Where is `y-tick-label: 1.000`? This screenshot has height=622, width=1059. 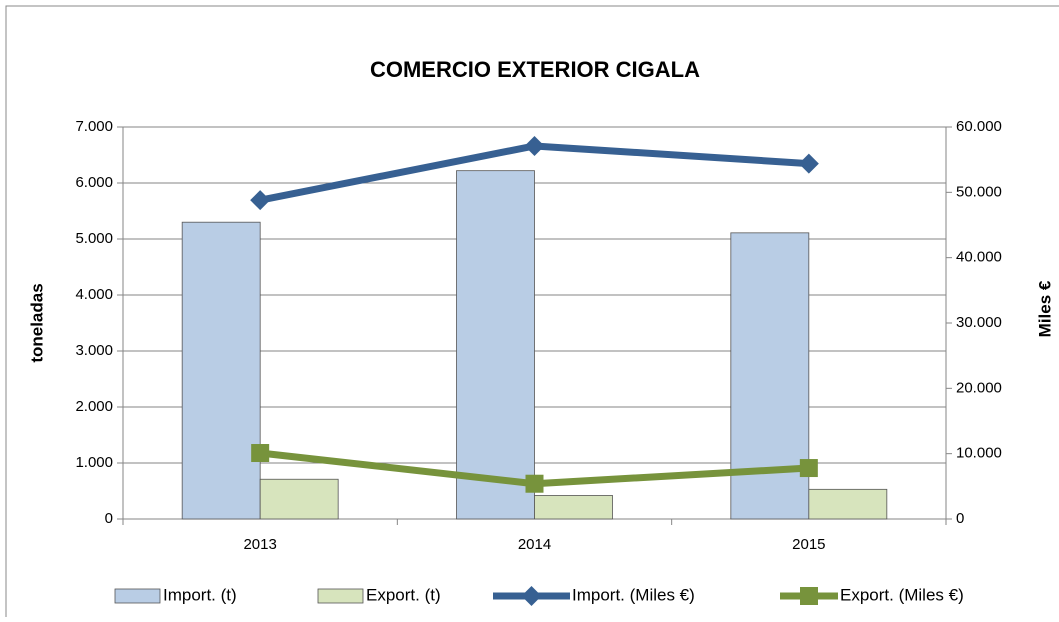
y-tick-label: 1.000 is located at coordinates (94, 462).